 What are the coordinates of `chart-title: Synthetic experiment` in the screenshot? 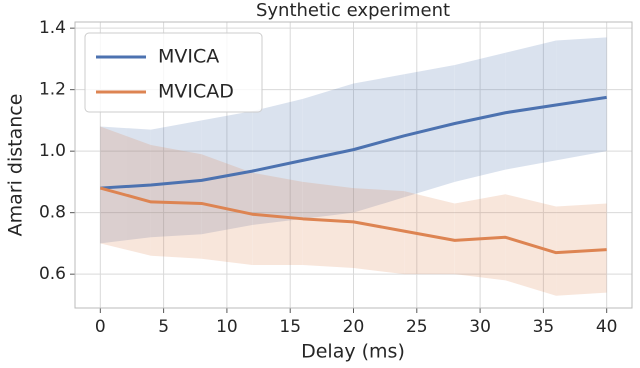 It's located at (353, 10).